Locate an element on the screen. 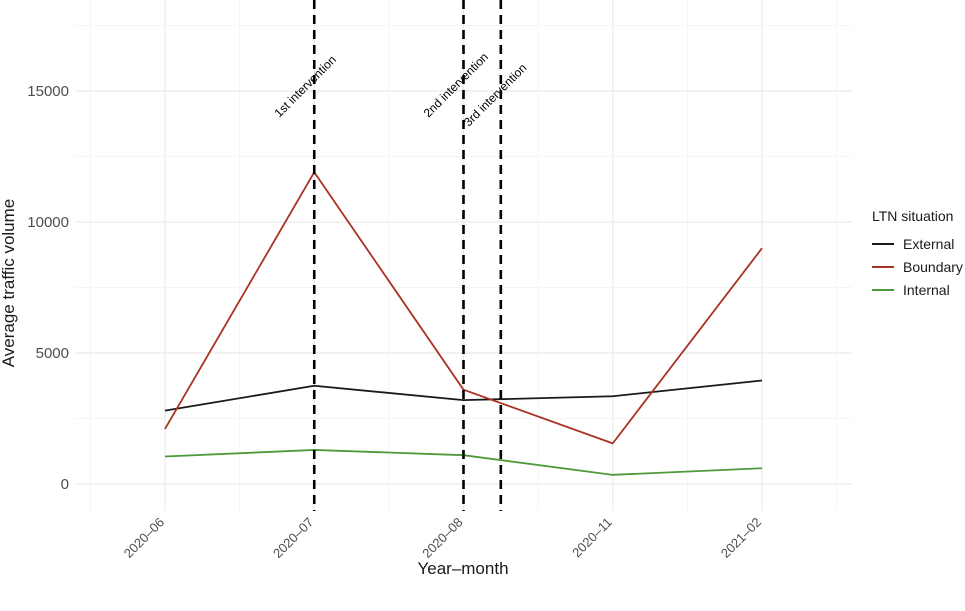 The width and height of the screenshot is (965, 611). x-tick-label: 2020–07 is located at coordinates (293, 538).